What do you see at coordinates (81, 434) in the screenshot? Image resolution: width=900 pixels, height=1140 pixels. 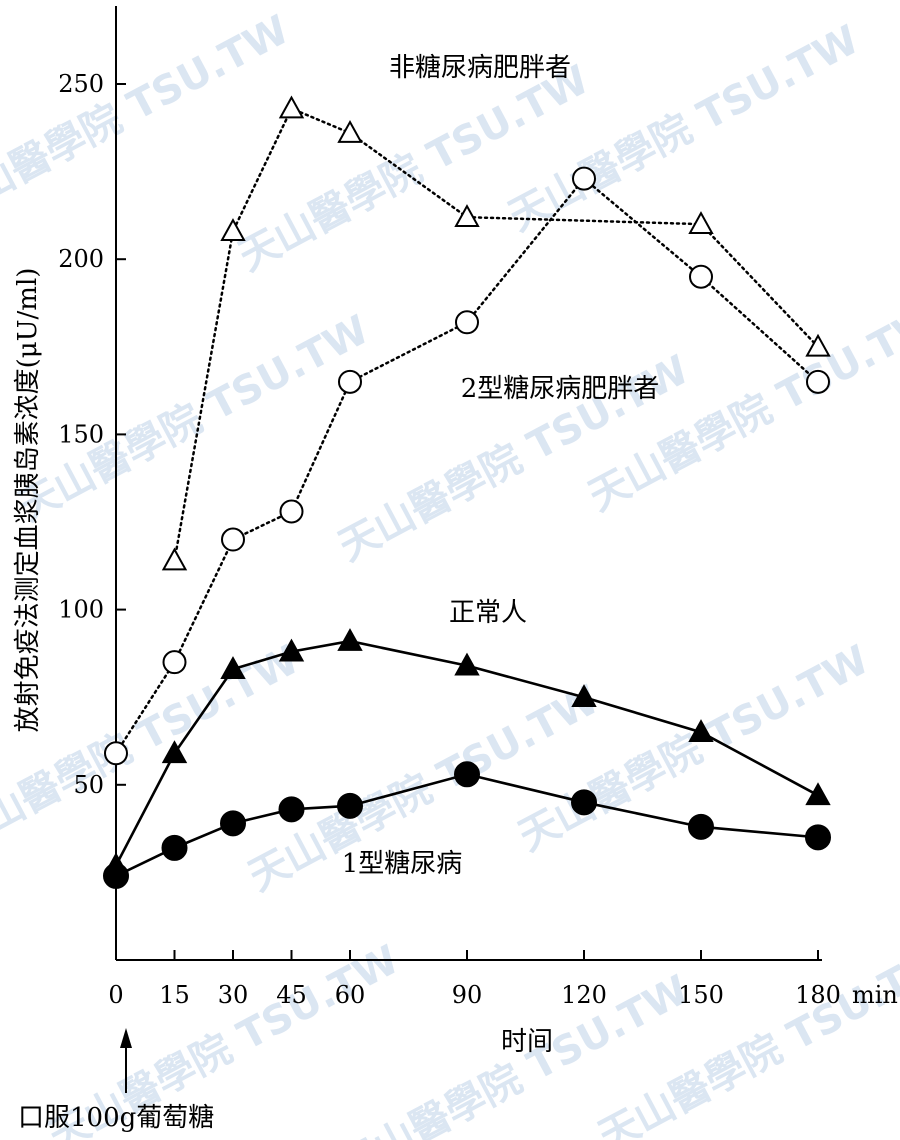 I see `y-tick-label: 150` at bounding box center [81, 434].